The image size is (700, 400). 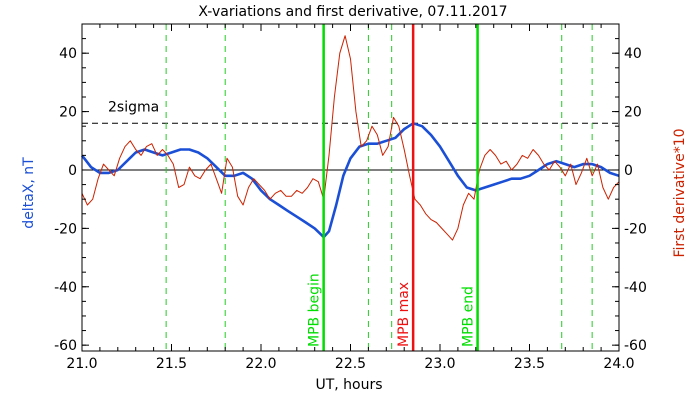 What do you see at coordinates (628, 171) in the screenshot?
I see `y-tick-label-right: 0` at bounding box center [628, 171].